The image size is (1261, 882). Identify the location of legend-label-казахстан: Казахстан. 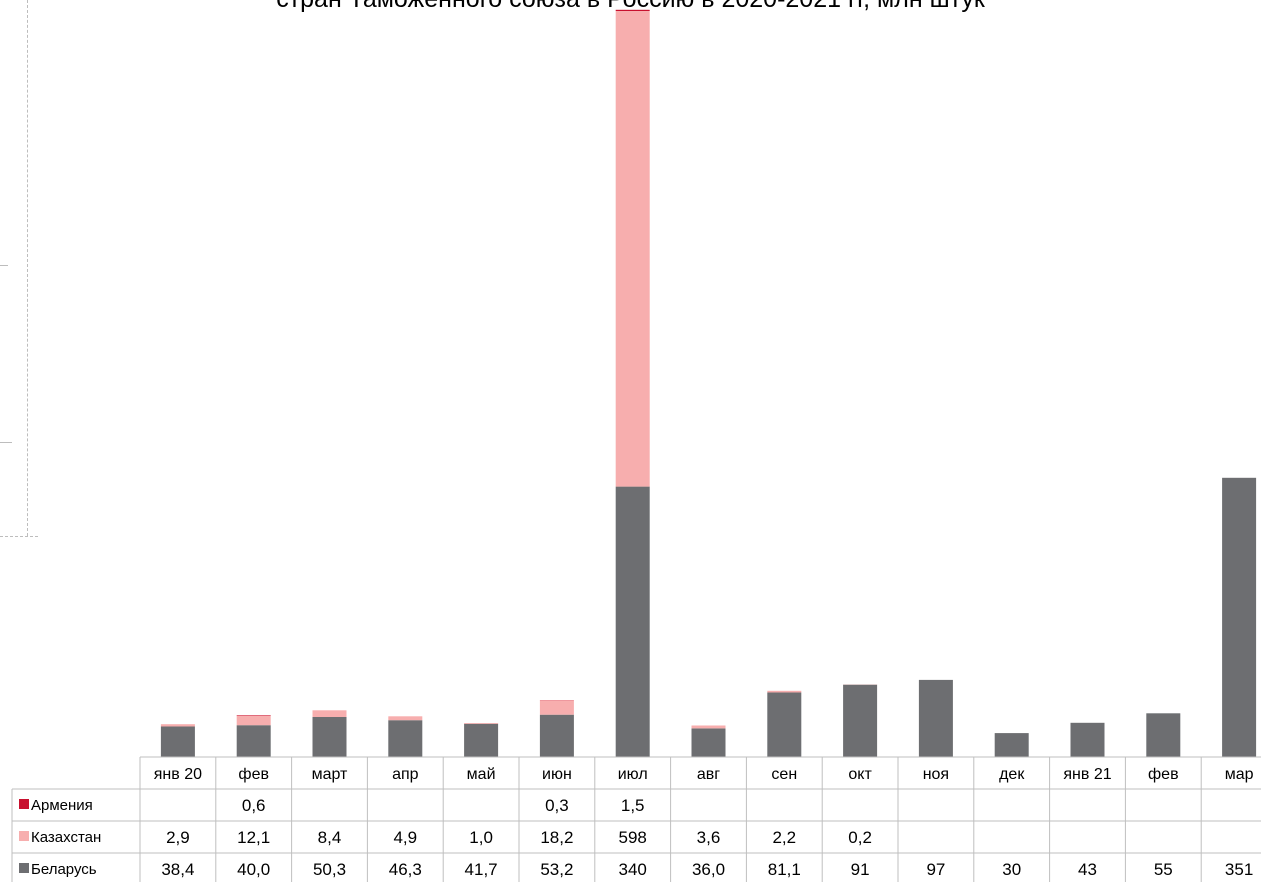
(66, 837).